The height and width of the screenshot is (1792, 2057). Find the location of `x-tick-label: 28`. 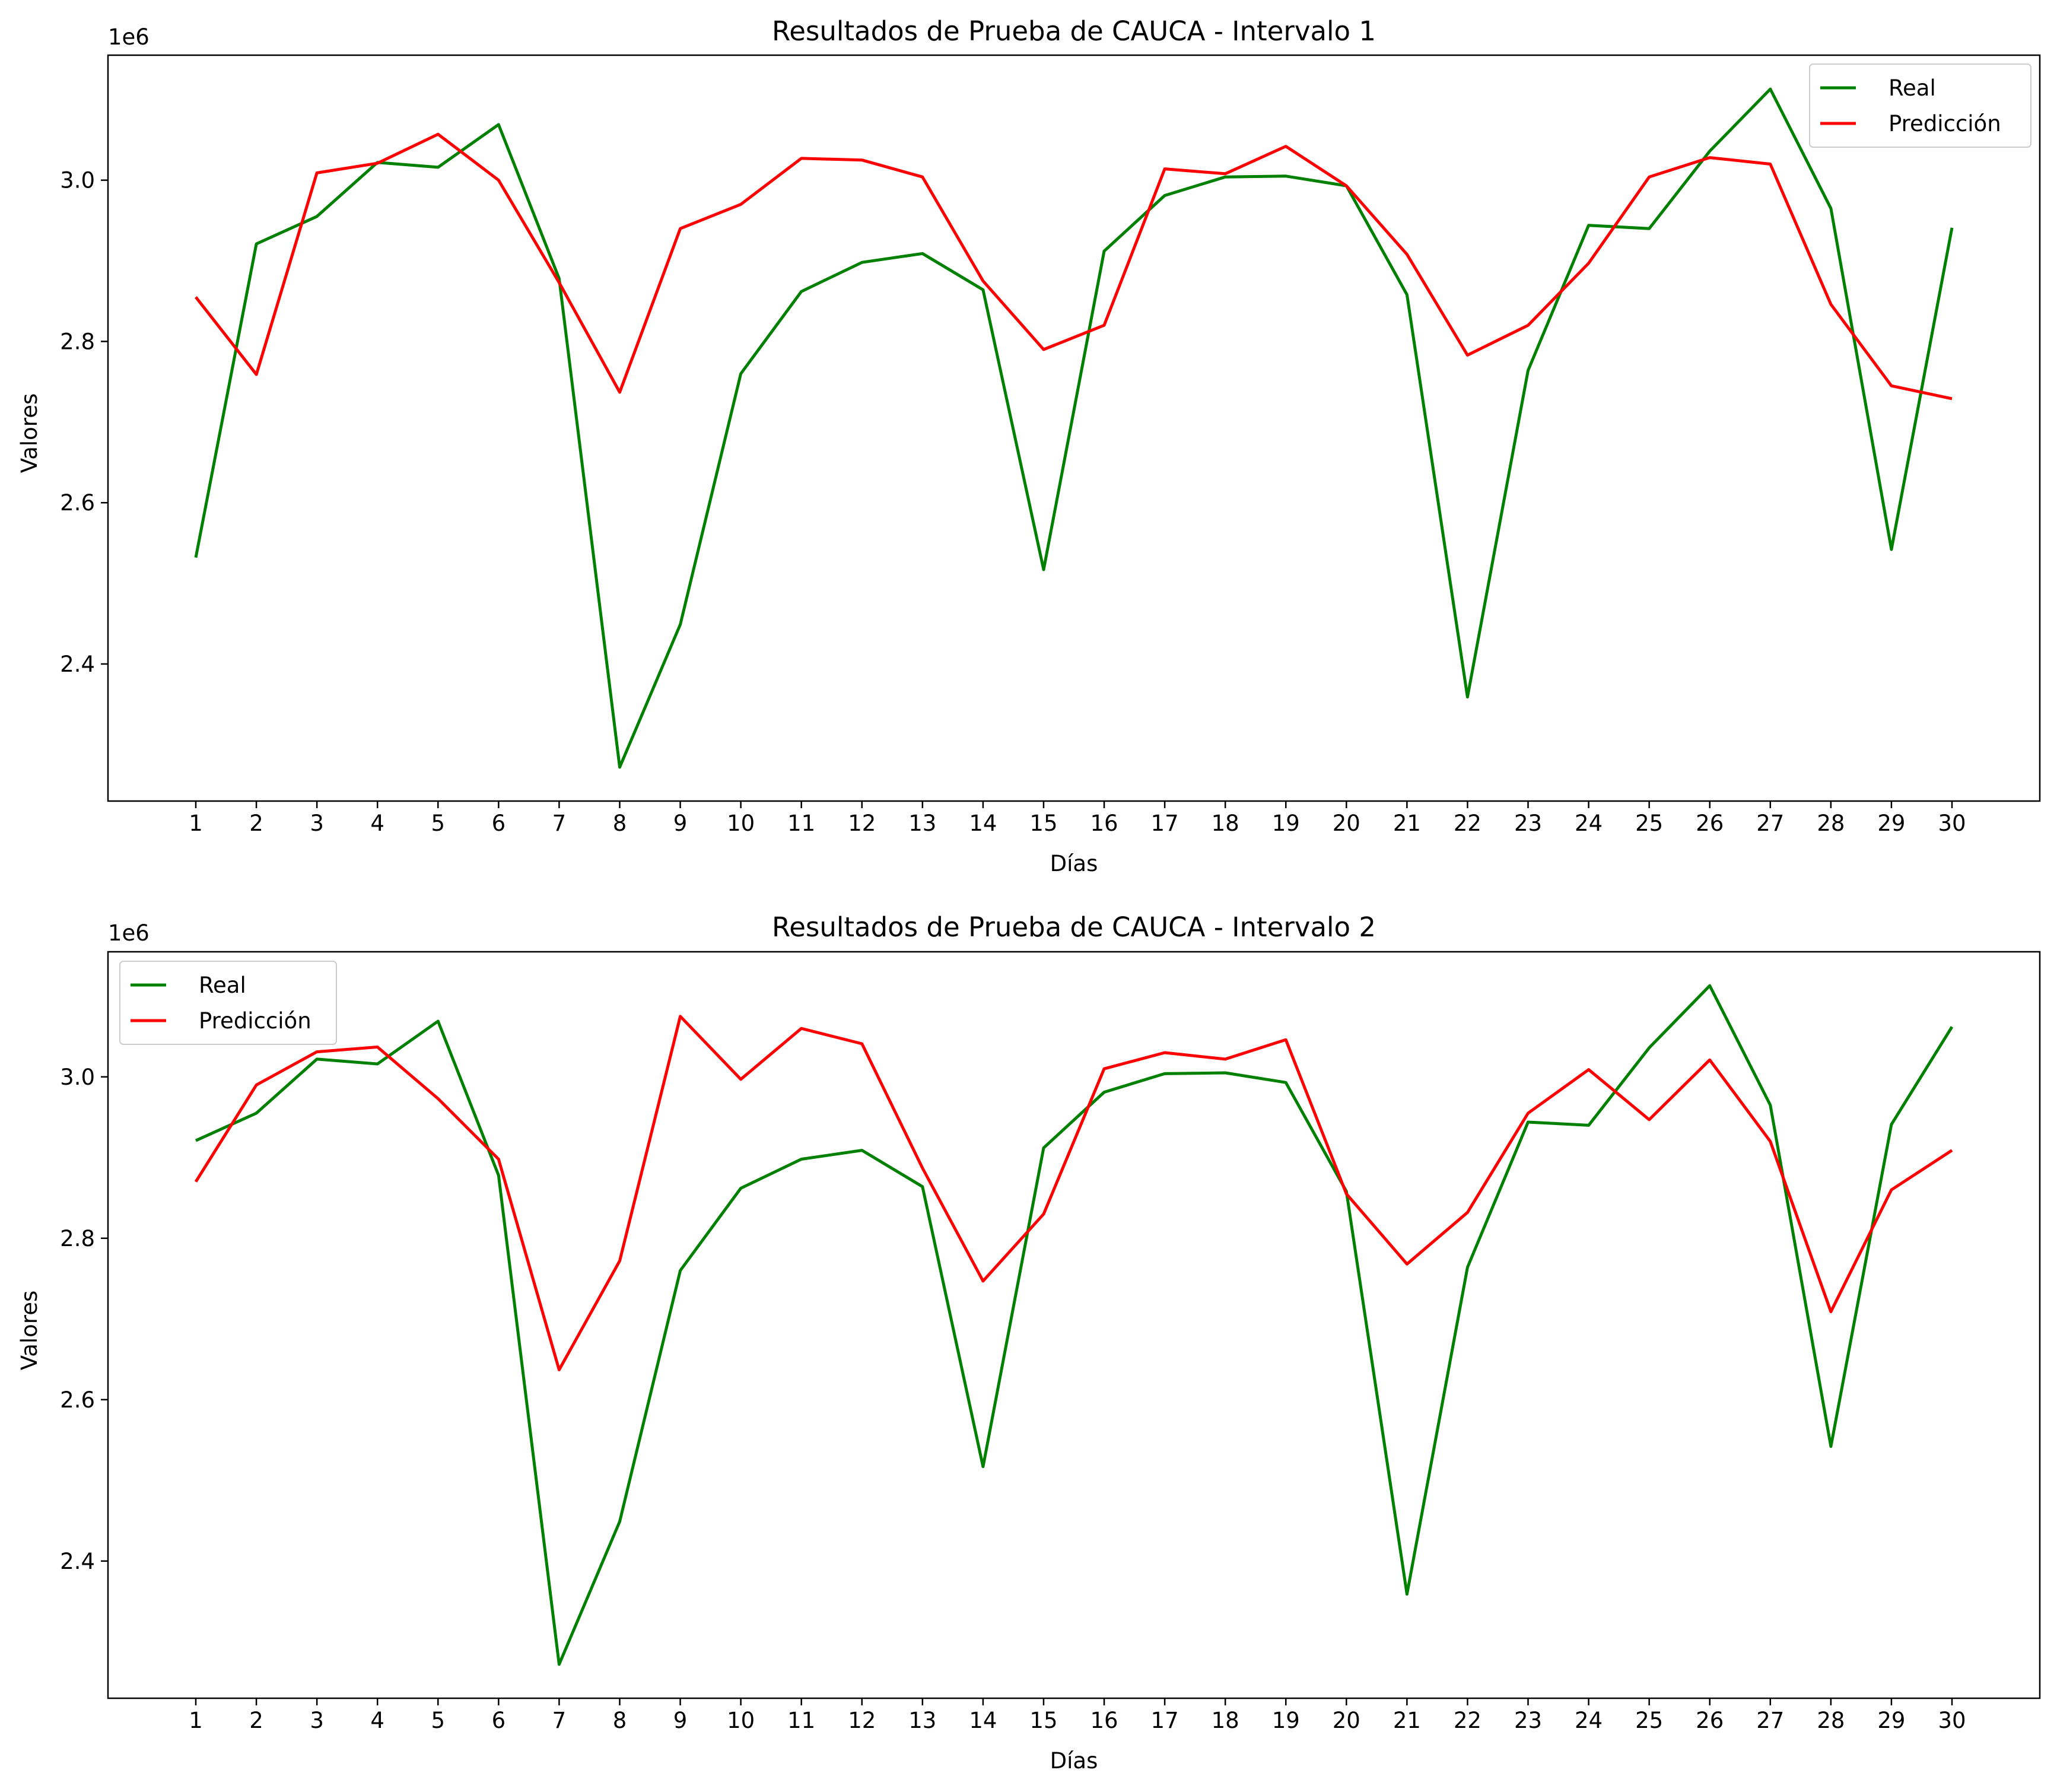

x-tick-label: 28 is located at coordinates (1831, 824).